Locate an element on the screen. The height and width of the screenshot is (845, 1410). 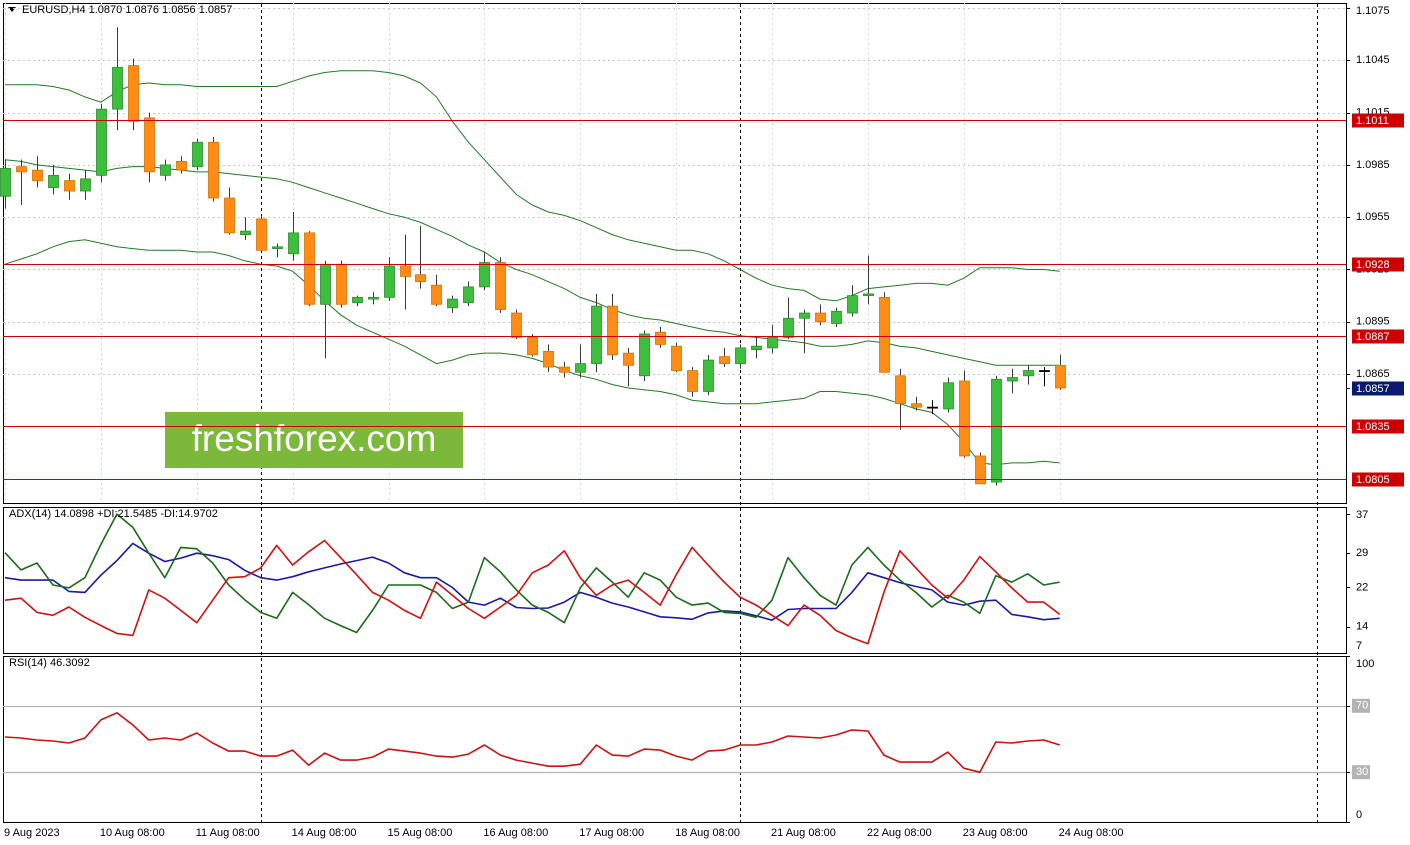
x-tick-label: 14 Aug 08:00 is located at coordinates (324, 833).